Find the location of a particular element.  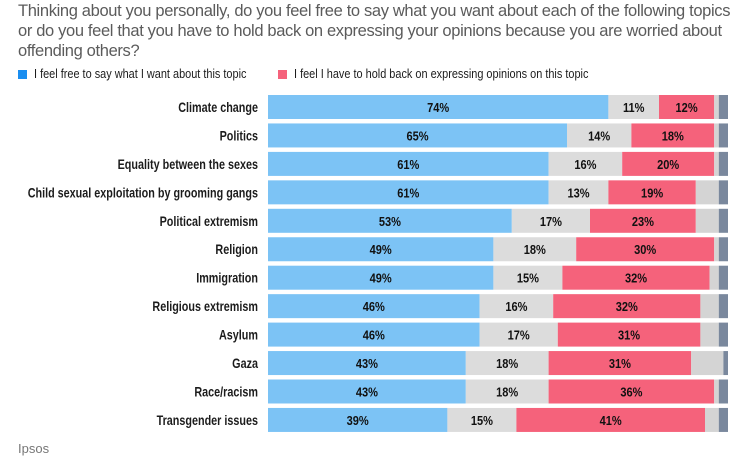

category-label: Religious extremism is located at coordinates (205, 306).